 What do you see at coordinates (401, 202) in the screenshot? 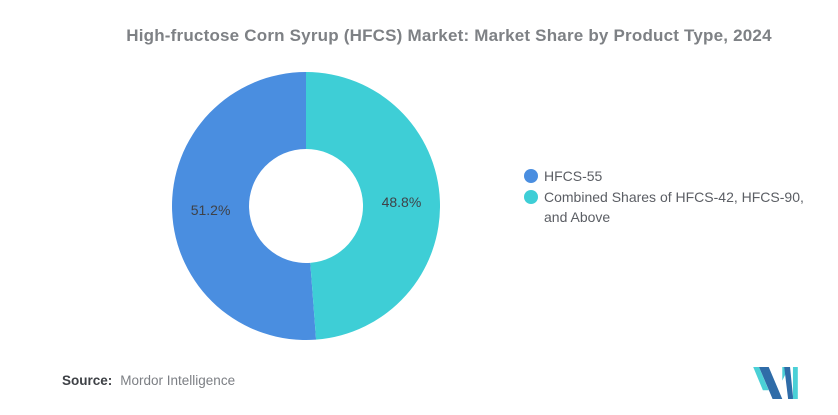
I see `segment-value-label: 48.8%` at bounding box center [401, 202].